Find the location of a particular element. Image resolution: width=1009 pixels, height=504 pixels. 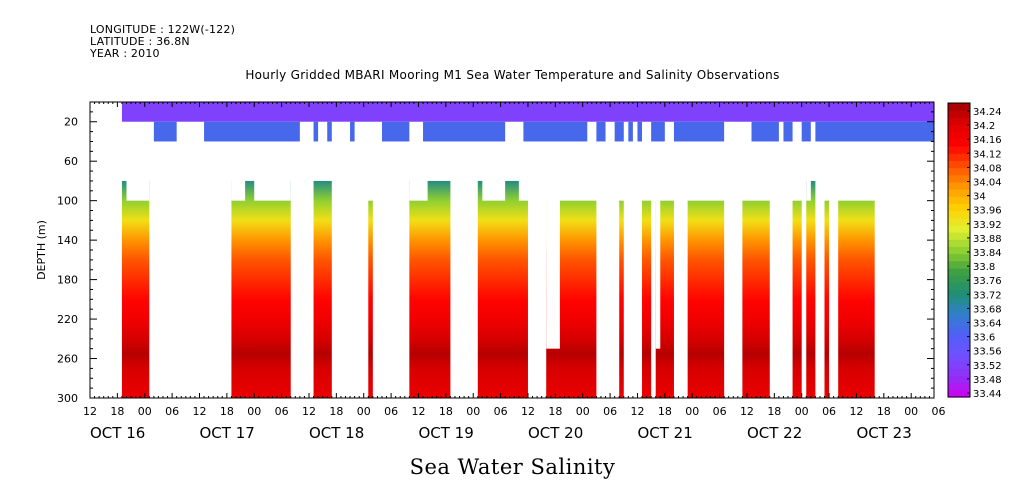

colorbar-frame is located at coordinates (959, 250).